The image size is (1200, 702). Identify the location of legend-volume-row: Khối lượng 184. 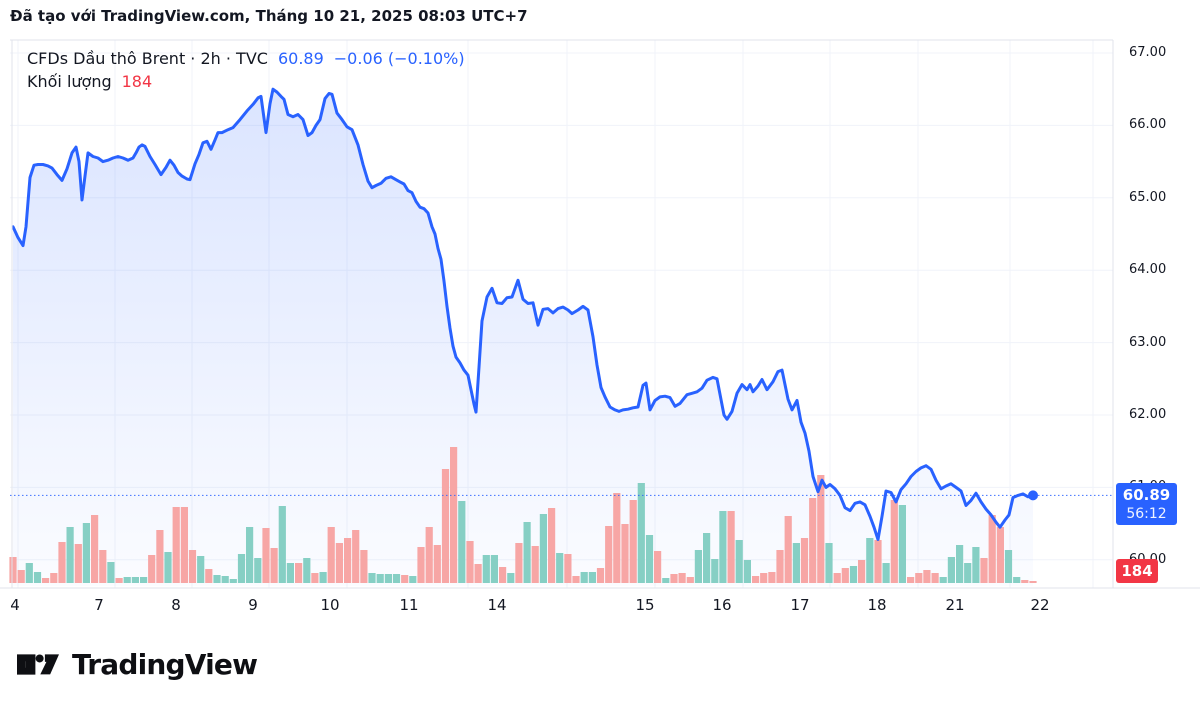
(246, 81).